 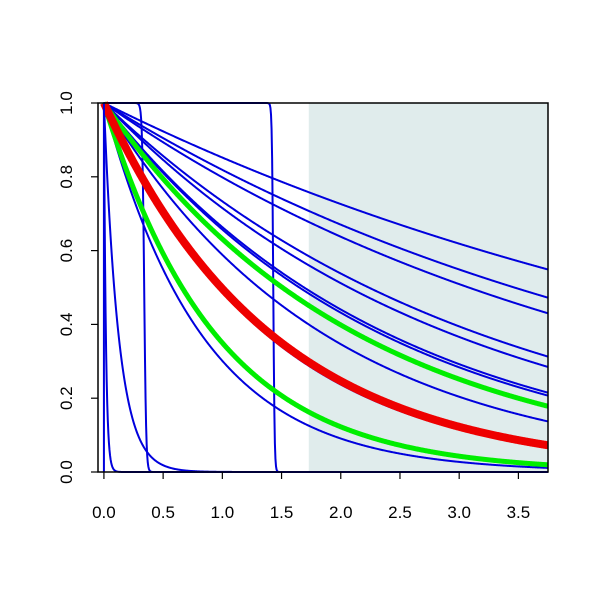 I want to click on x-tick-label: 1.5, so click(x=282, y=512).